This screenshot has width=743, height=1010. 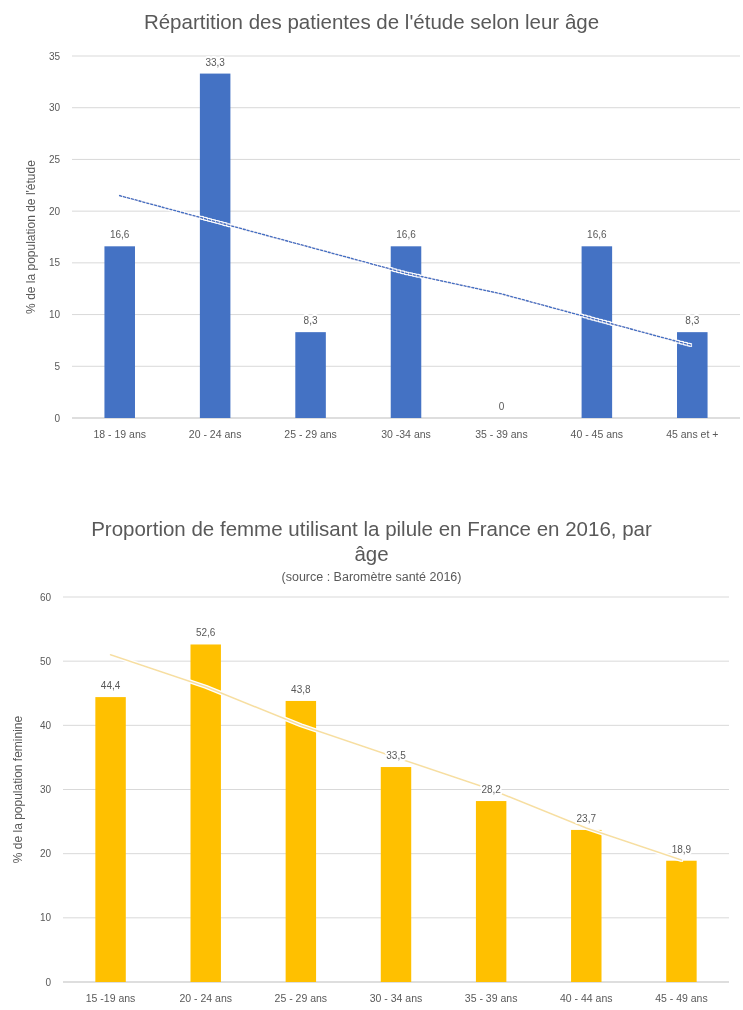 I want to click on y-axis-title: % de la population de l'étude, so click(x=31, y=236).